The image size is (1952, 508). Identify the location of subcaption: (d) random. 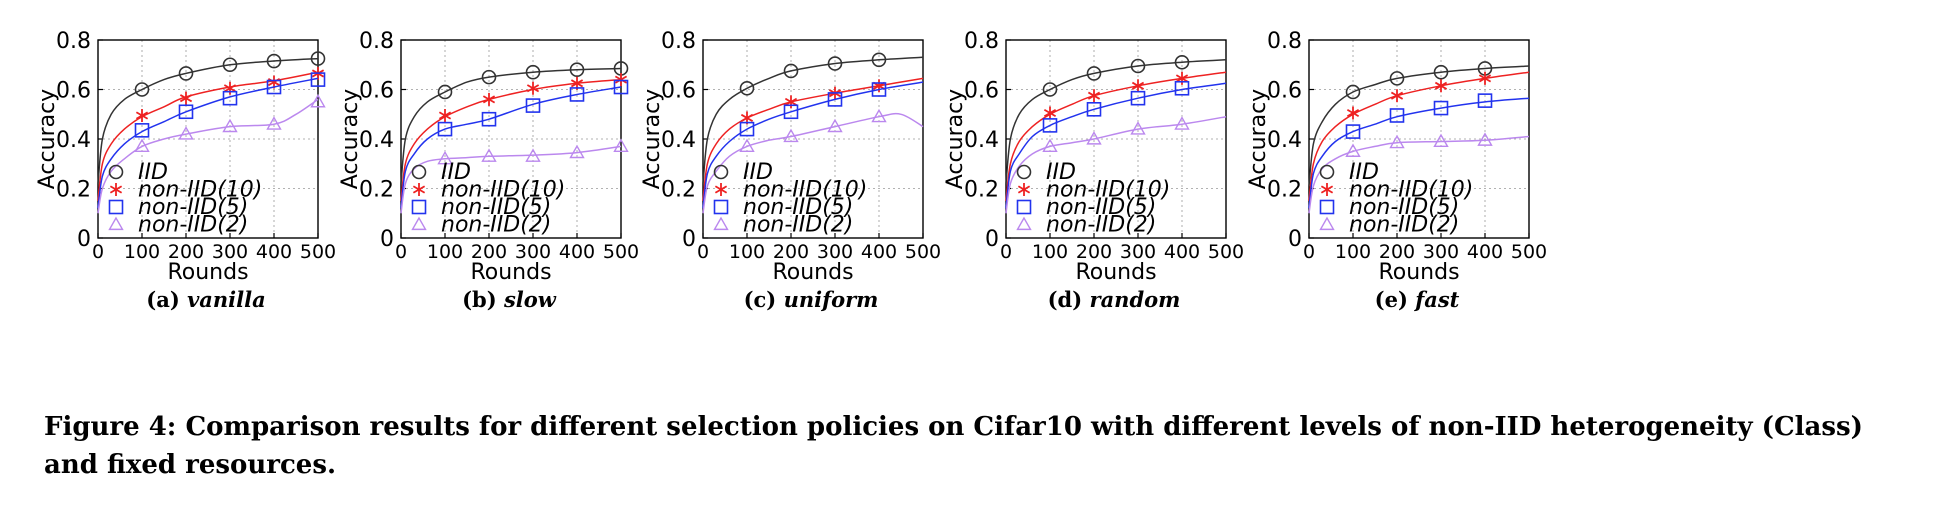
(1114, 299).